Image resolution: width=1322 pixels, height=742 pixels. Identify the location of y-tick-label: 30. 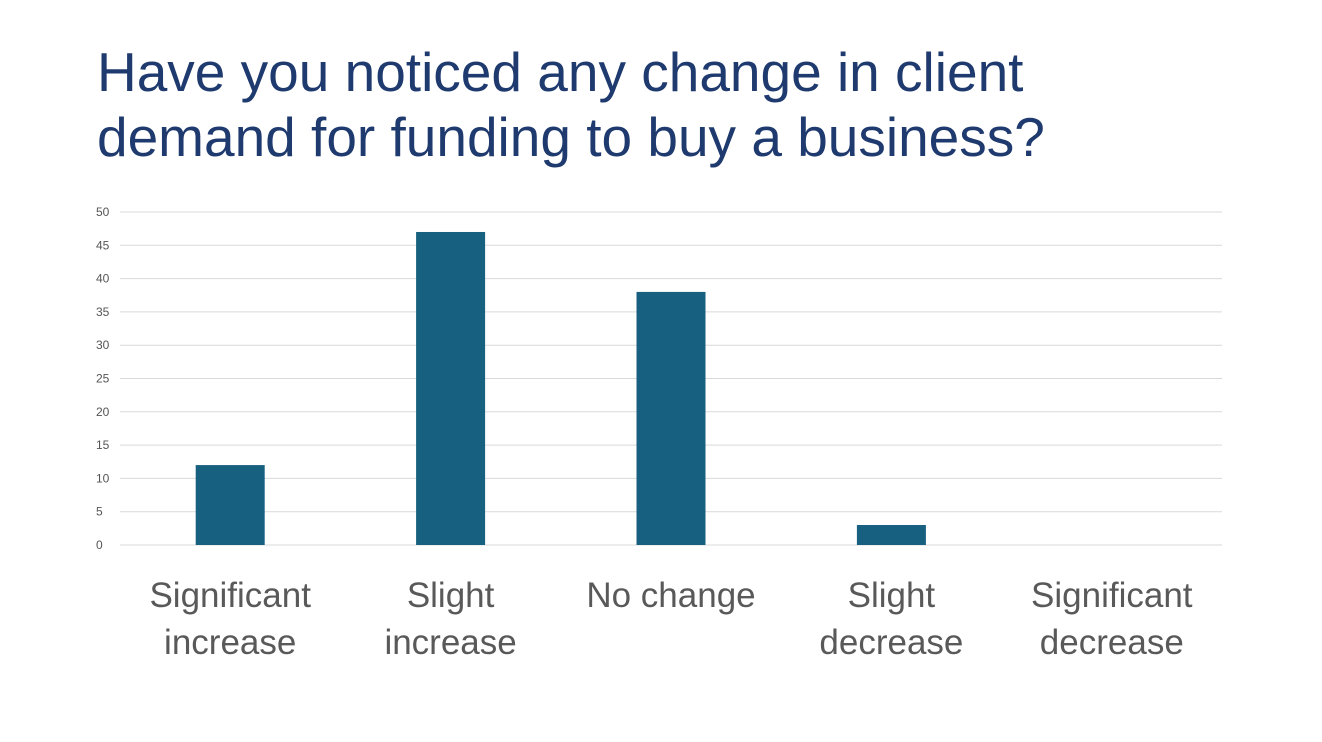
(103, 345).